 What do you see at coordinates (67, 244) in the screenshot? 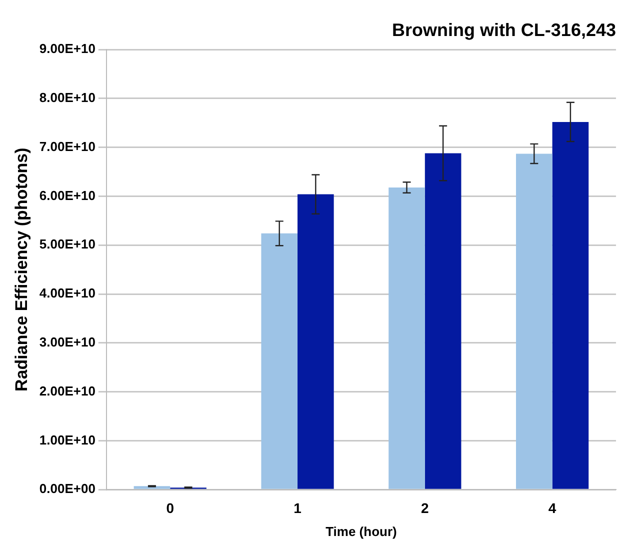
I see `y-tick-label: 5.00E+10` at bounding box center [67, 244].